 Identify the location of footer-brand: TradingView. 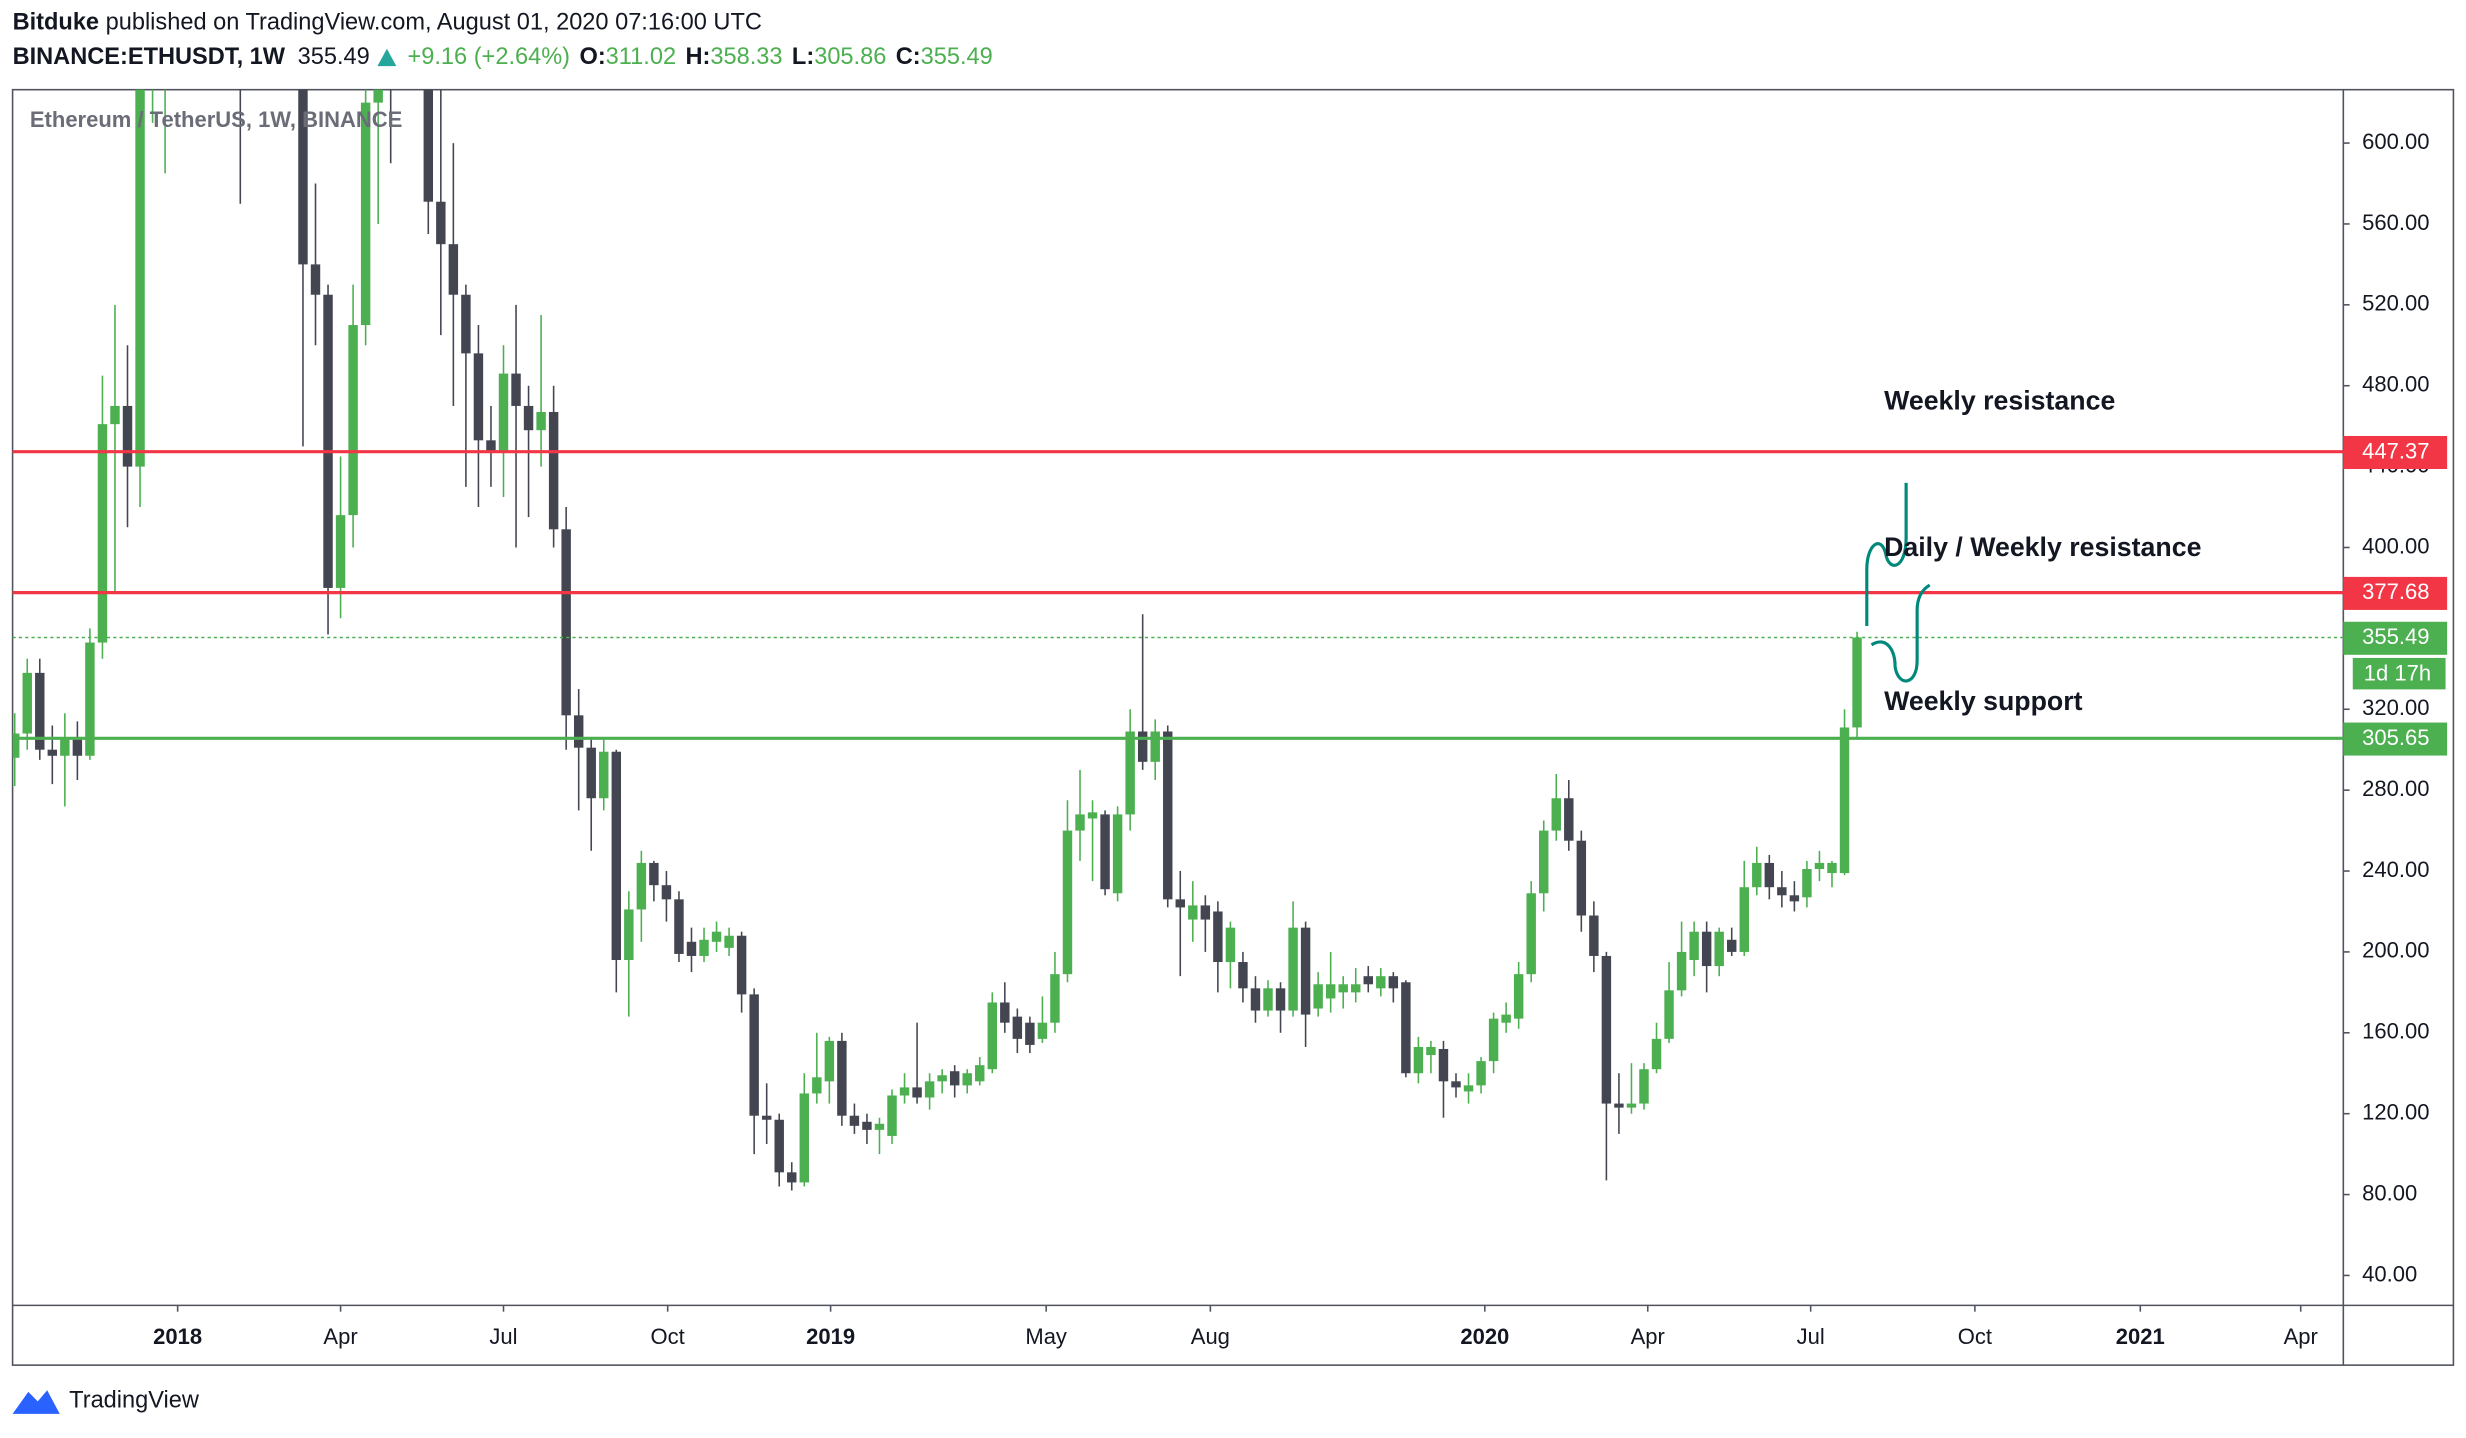
(134, 1400).